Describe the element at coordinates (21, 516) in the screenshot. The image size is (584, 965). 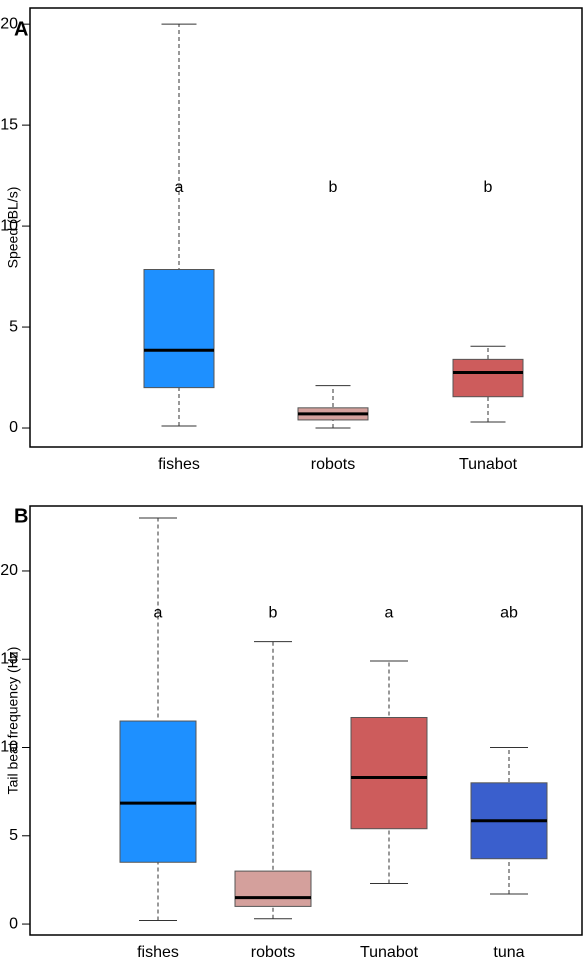
I see `panel-label: B` at that location.